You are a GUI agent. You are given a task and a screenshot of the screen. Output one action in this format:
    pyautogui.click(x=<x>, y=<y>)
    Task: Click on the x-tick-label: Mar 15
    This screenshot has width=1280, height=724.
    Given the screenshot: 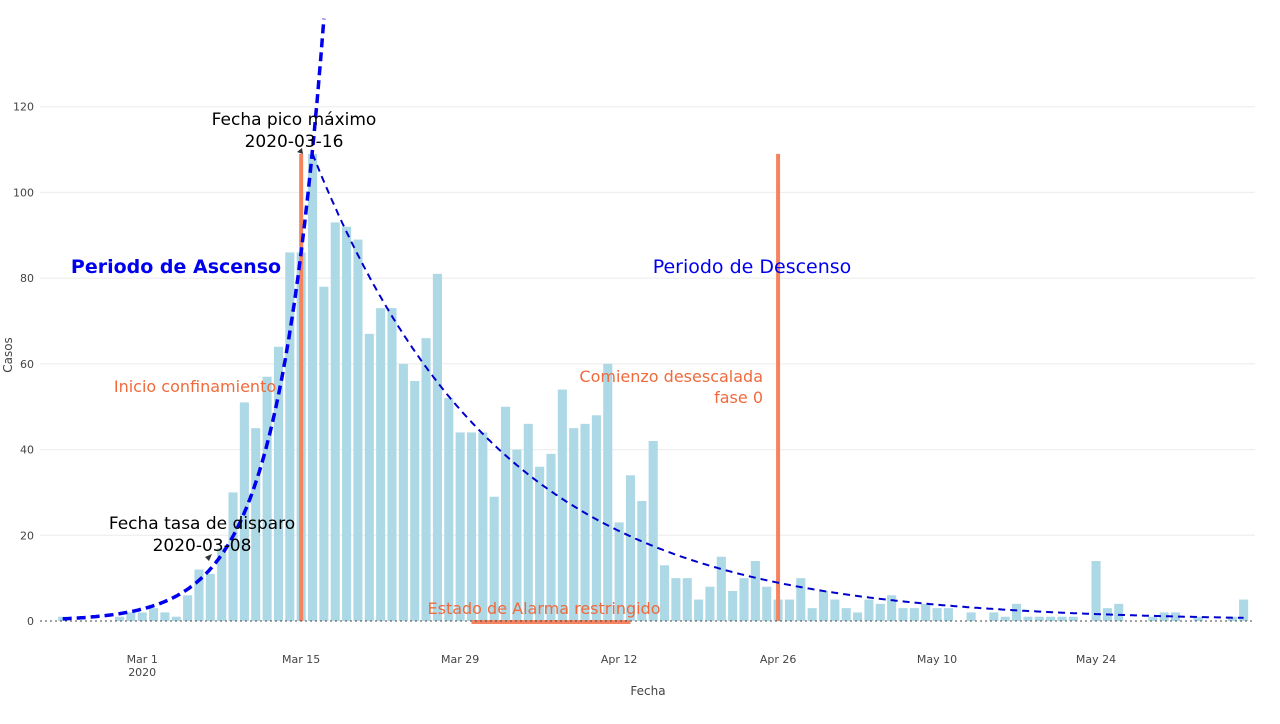 What is the action you would take?
    pyautogui.click(x=301, y=659)
    